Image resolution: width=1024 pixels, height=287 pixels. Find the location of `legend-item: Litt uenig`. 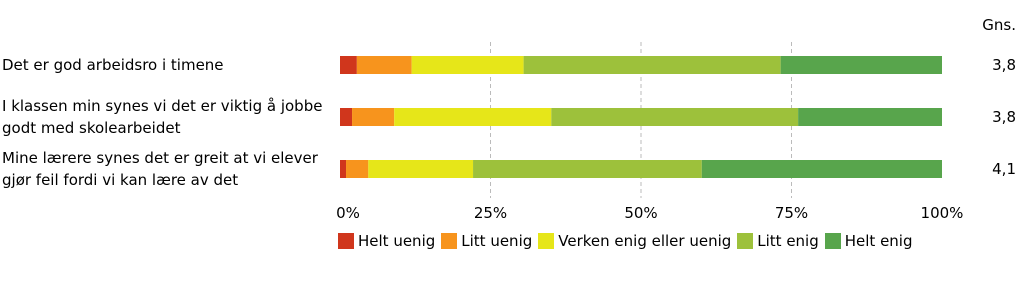

legend-item: Litt uenig is located at coordinates (486, 241).